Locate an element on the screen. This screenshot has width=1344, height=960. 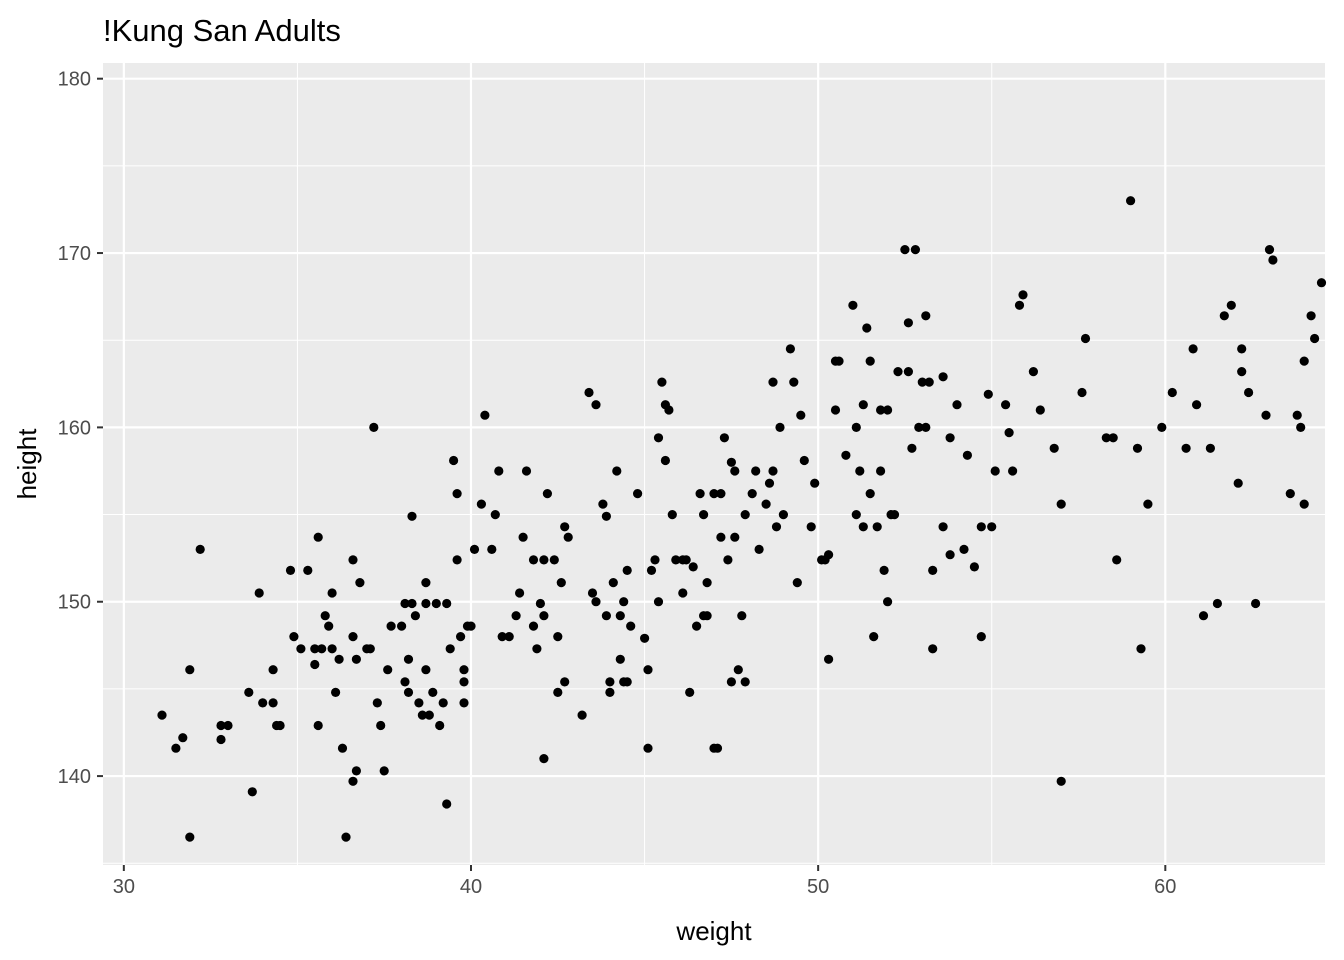
y-tick-label: 180 is located at coordinates (74, 80).